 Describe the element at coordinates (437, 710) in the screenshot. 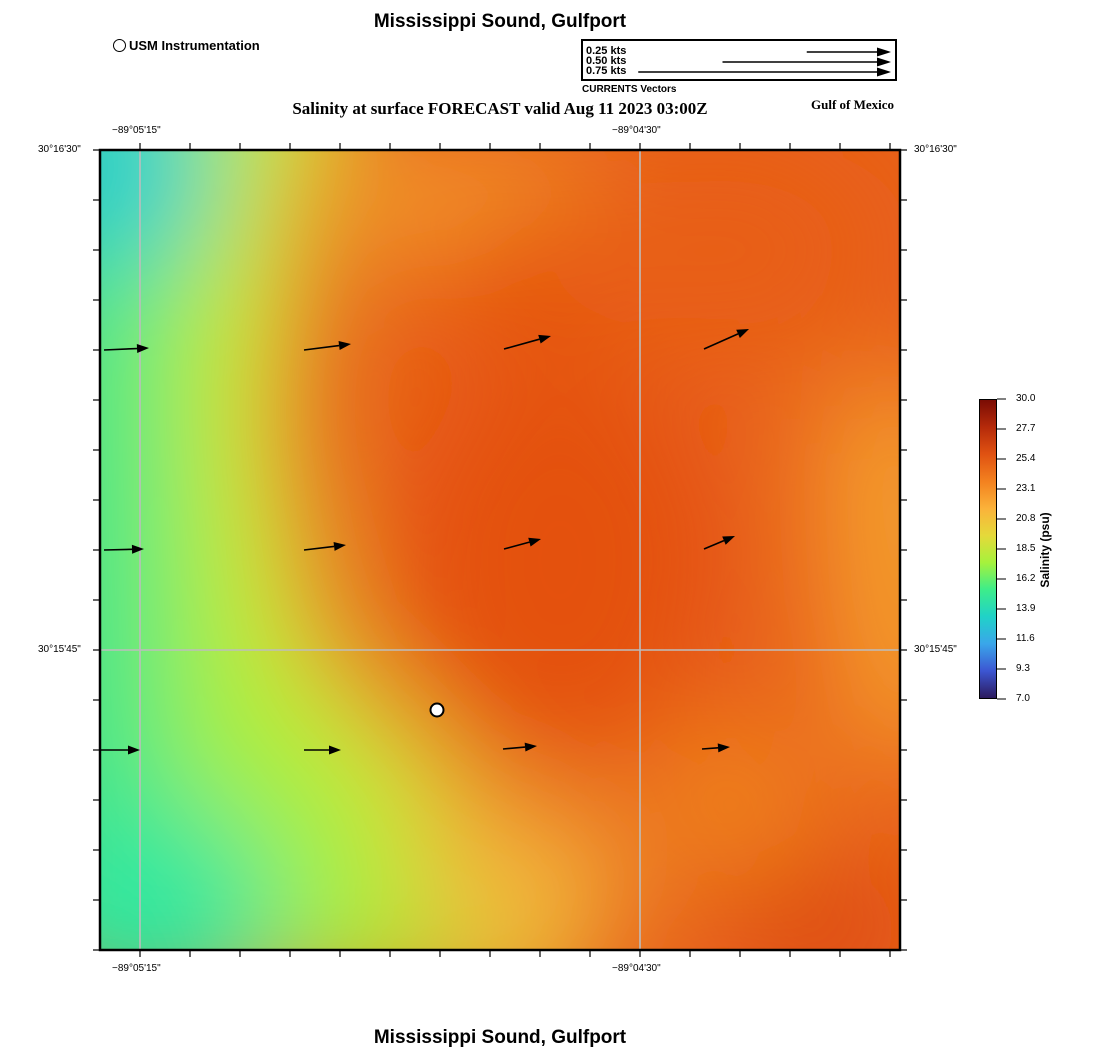

I see `usm-station-marker` at that location.